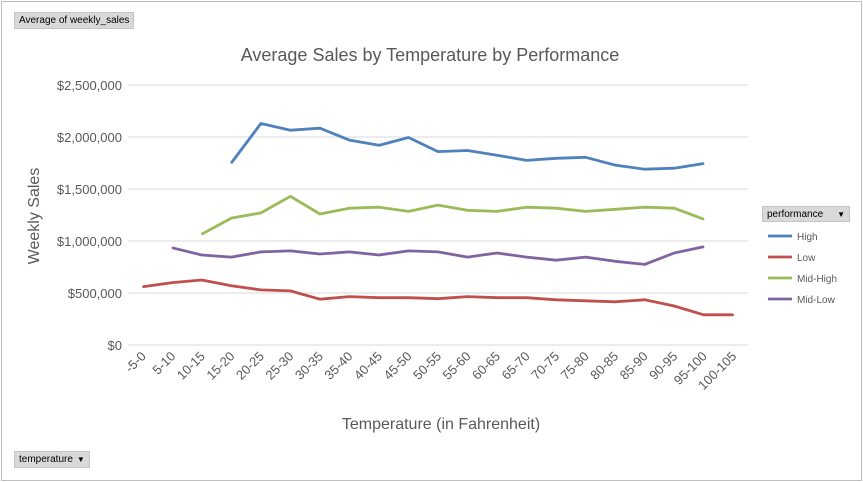 The width and height of the screenshot is (863, 482). I want to click on x-tick-label: 75-80, so click(575, 366).